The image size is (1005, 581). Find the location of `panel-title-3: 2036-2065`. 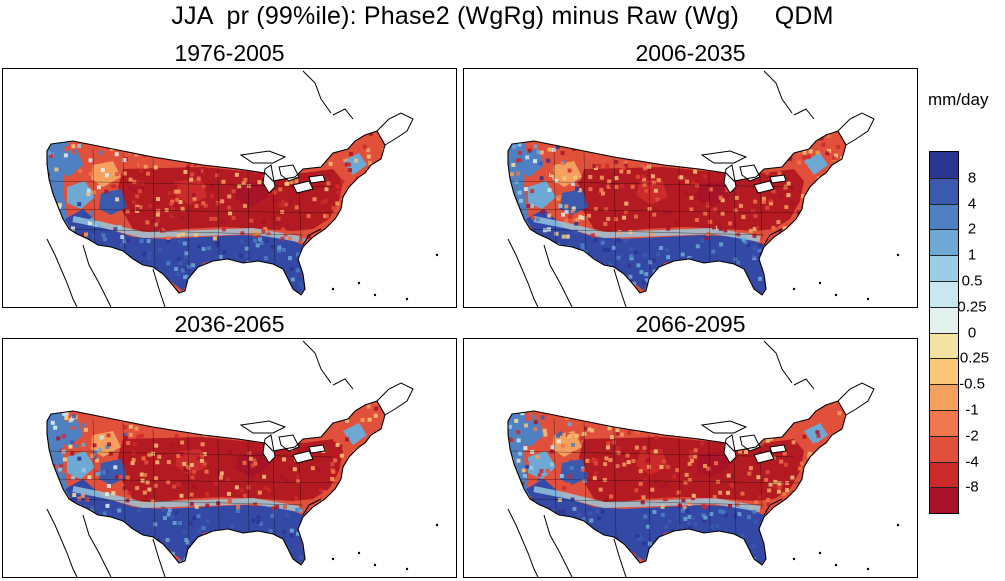

panel-title-3: 2036-2065 is located at coordinates (229, 324).